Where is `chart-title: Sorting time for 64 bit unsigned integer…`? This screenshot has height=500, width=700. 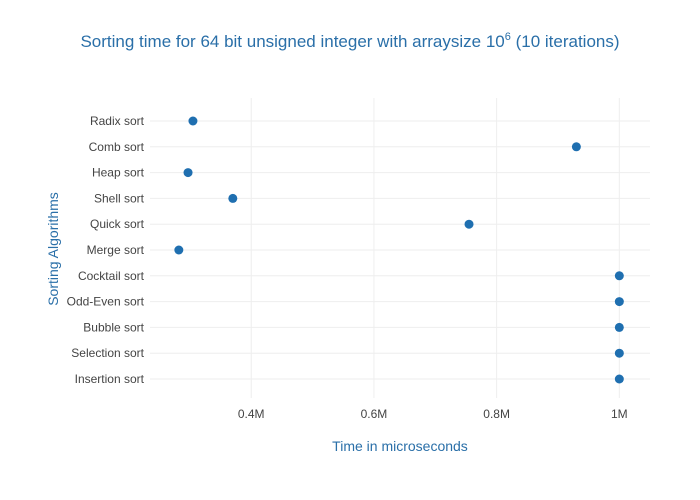
chart-title: Sorting time for 64 bit unsigned integer… is located at coordinates (350, 42).